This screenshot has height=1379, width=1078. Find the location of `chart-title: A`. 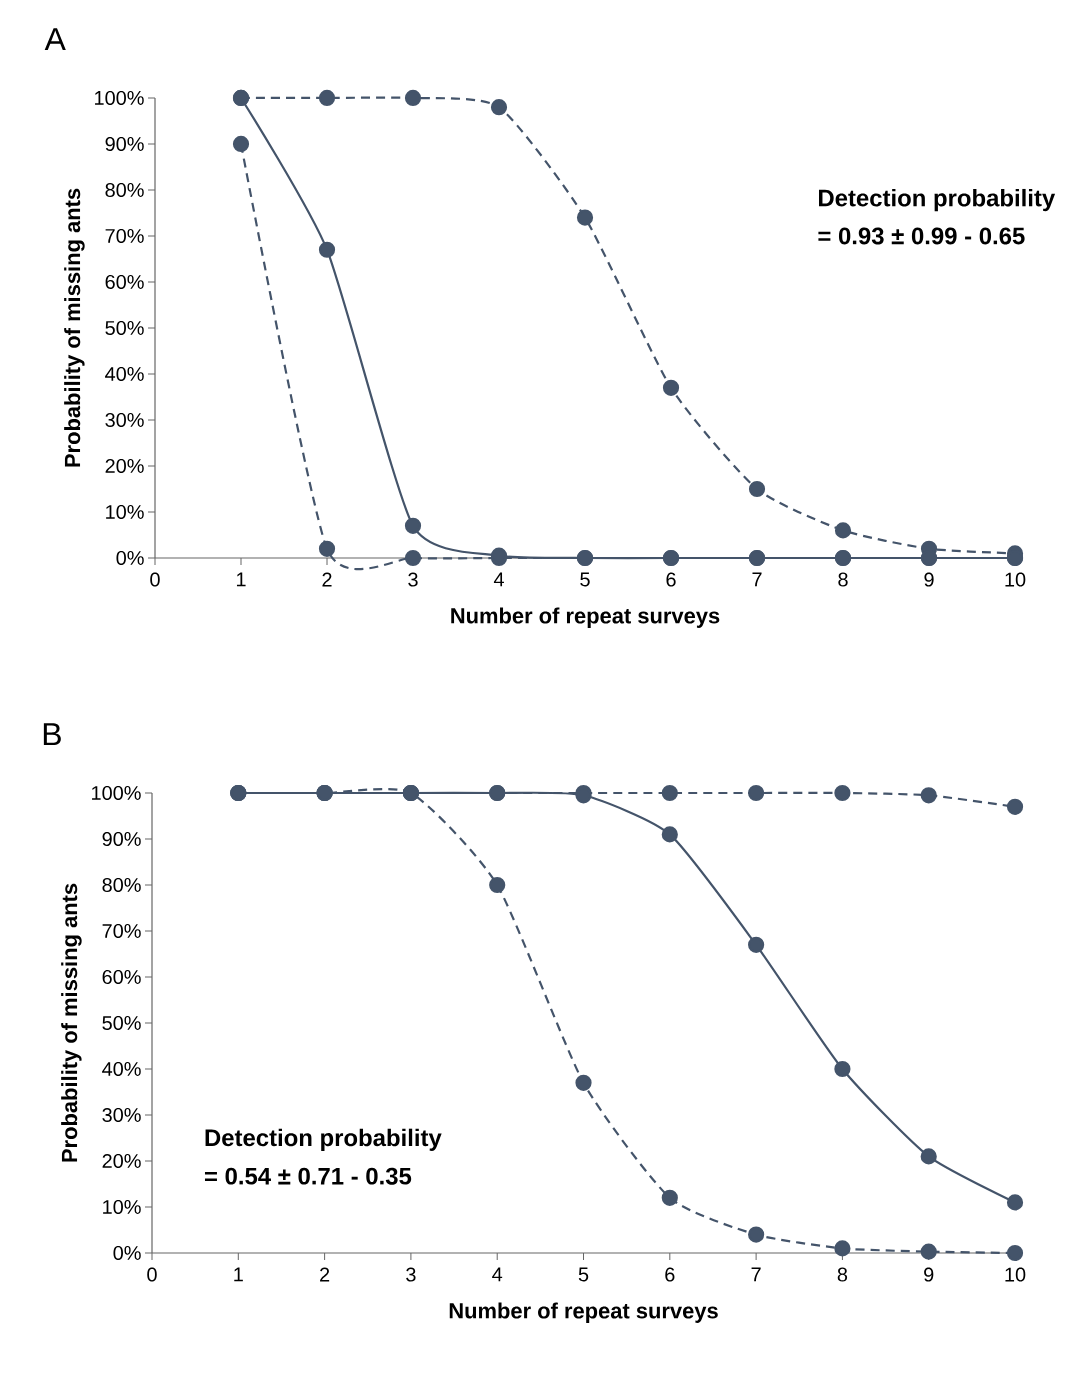

chart-title: A is located at coordinates (55, 39).